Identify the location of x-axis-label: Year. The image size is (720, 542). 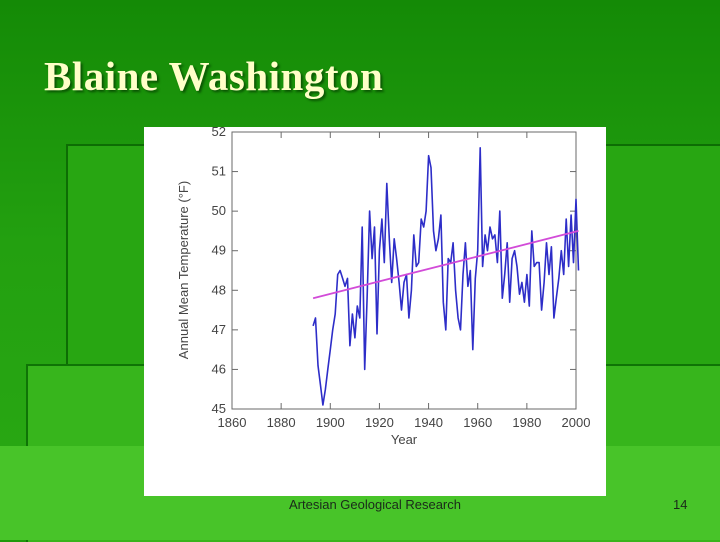
(404, 439).